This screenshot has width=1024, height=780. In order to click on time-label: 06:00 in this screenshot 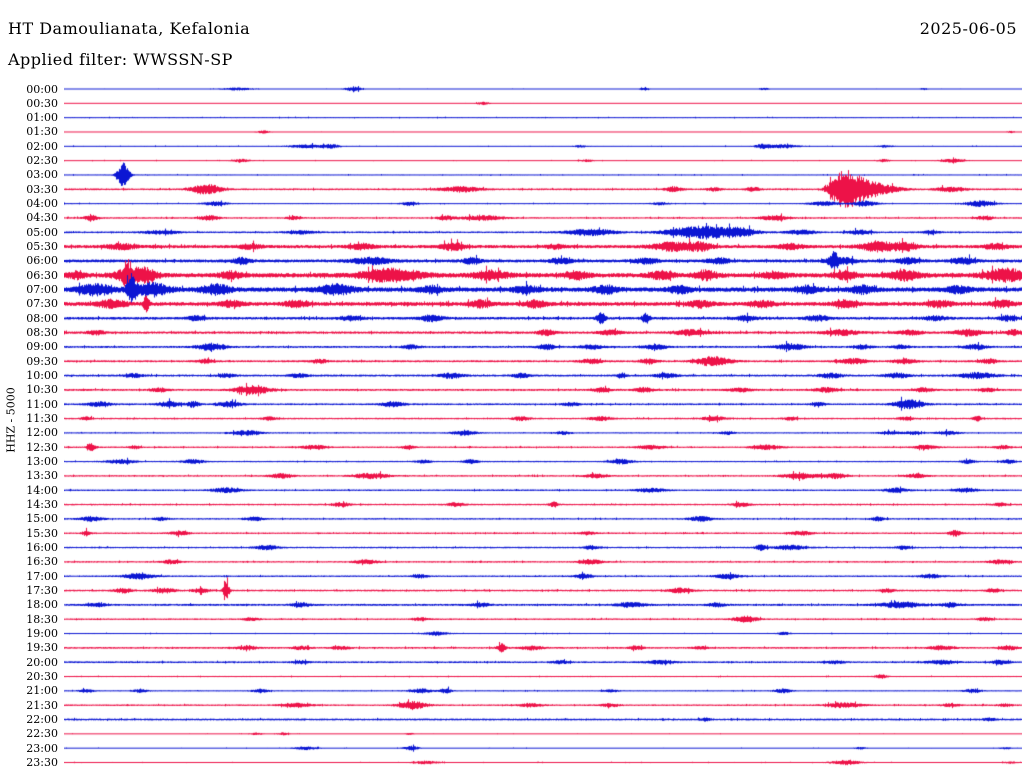, I will do `click(42, 261)`.